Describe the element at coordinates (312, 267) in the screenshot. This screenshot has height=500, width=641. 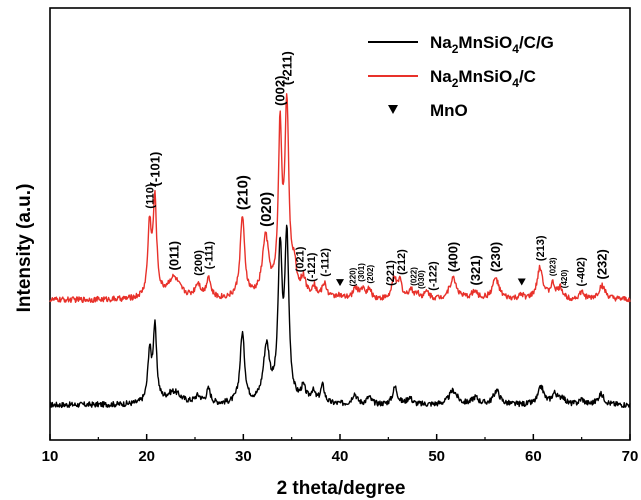
I see `peak-label: (-121)` at that location.